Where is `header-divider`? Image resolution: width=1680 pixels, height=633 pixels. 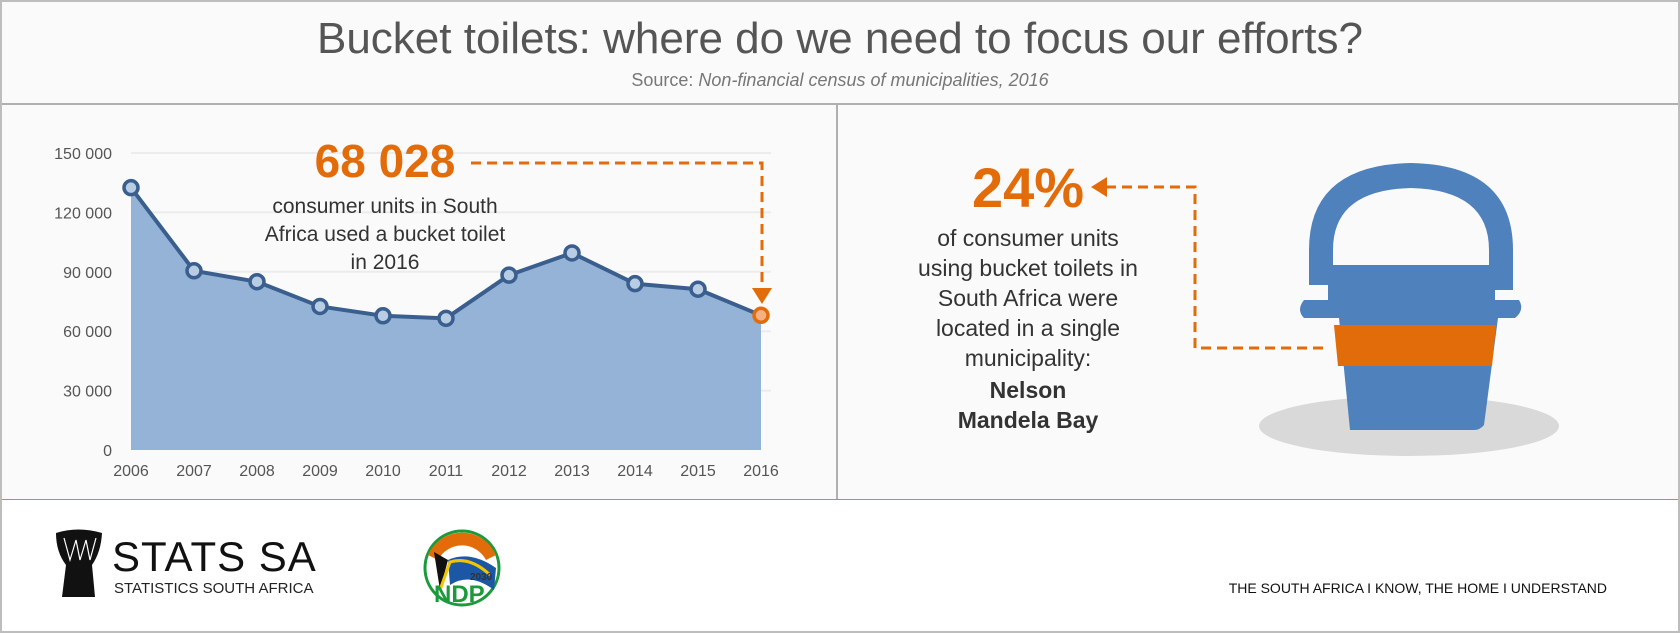 header-divider is located at coordinates (840, 104).